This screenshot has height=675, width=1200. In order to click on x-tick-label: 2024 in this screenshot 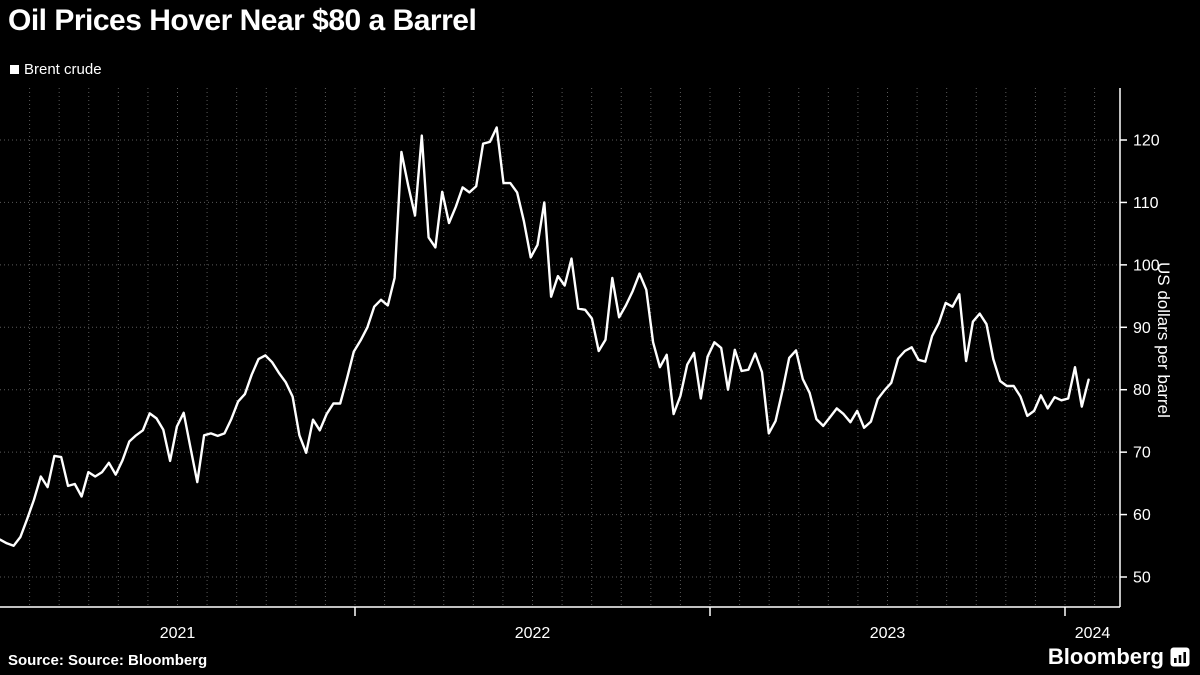, I will do `click(1093, 633)`.